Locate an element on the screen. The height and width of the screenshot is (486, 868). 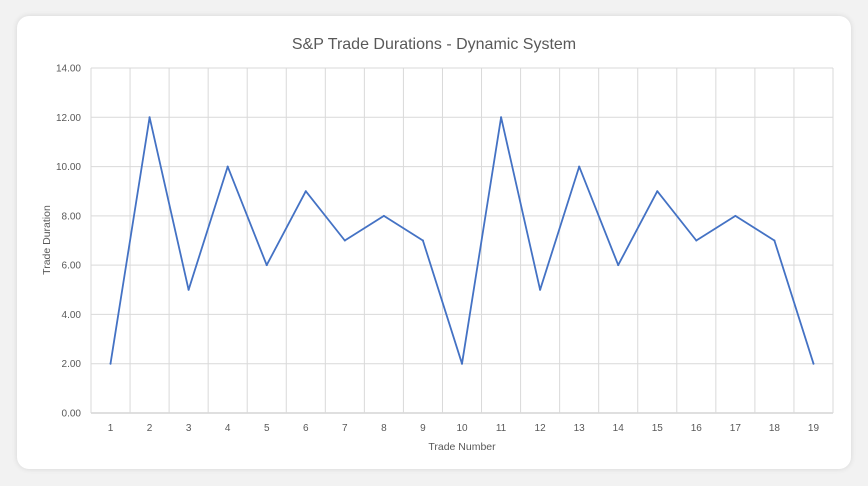
x-tick-label: 2 is located at coordinates (150, 428).